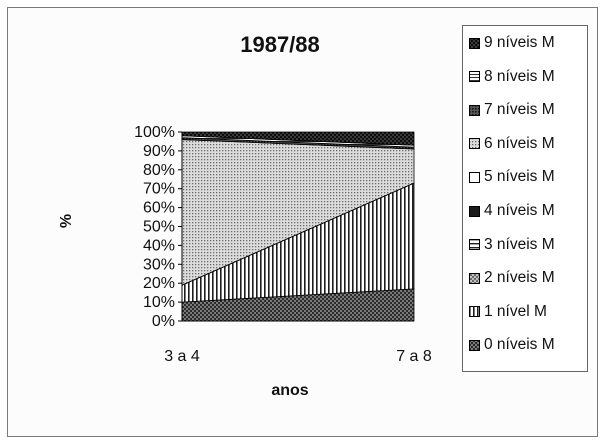  Describe the element at coordinates (159, 227) in the screenshot. I see `y-tick-label: 50%` at that location.